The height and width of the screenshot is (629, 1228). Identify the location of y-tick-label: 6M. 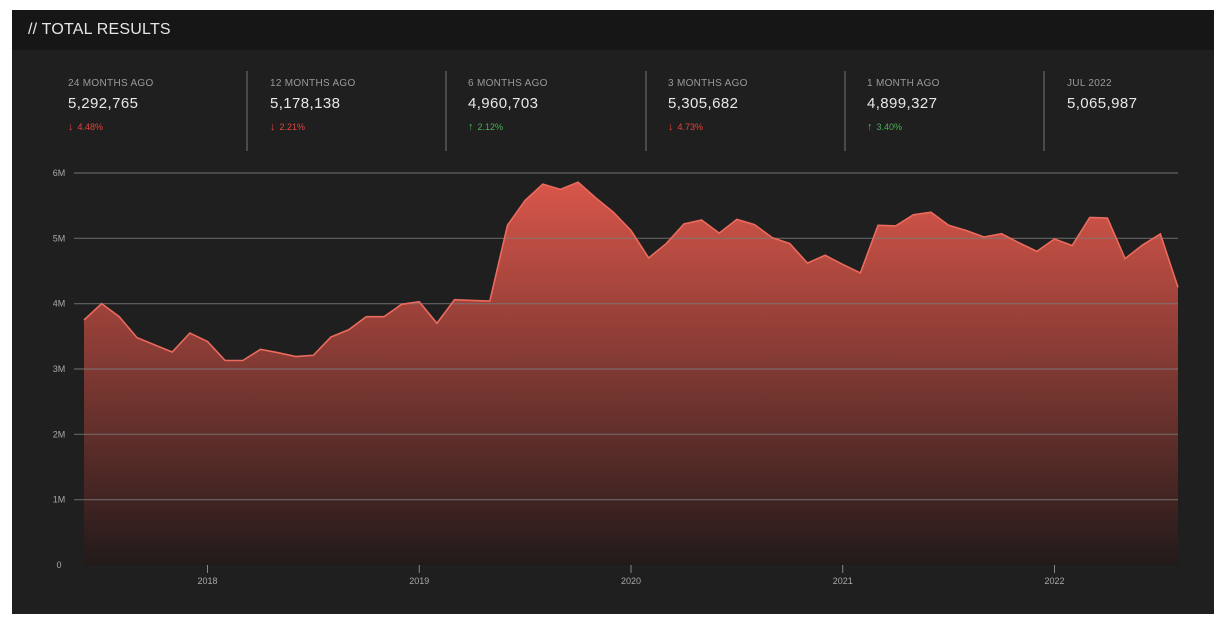
(59, 173).